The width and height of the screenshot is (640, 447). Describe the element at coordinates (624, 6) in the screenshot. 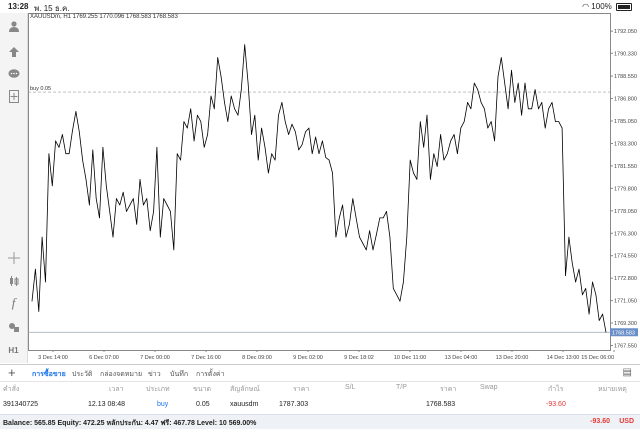

I see `battery-icon` at that location.